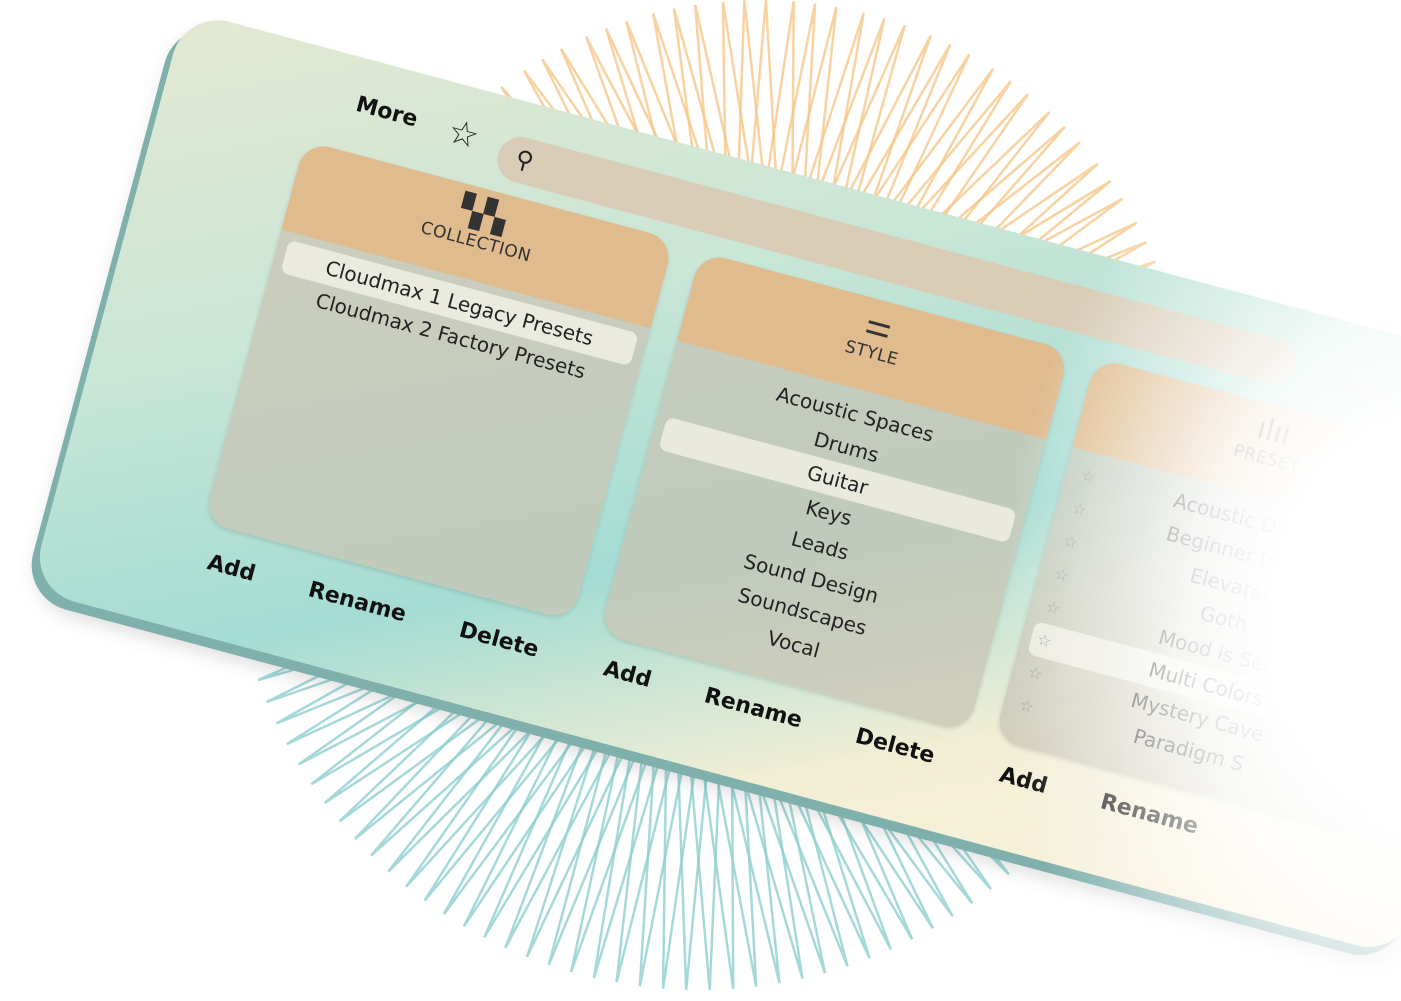  Describe the element at coordinates (627, 674) in the screenshot. I see `style-add-button: Add` at that location.